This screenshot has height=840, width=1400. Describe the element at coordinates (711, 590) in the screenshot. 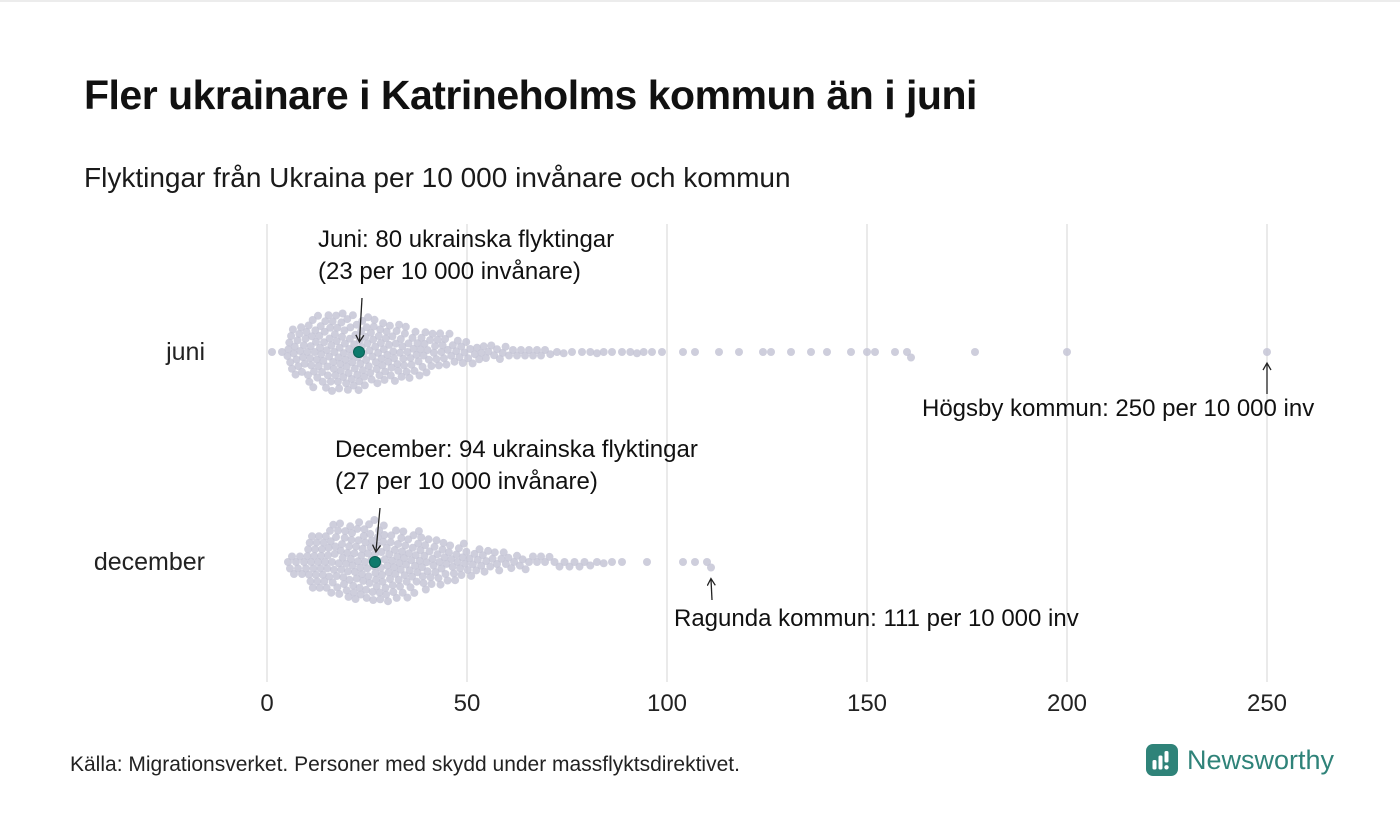

I see `annotation-arrow` at that location.